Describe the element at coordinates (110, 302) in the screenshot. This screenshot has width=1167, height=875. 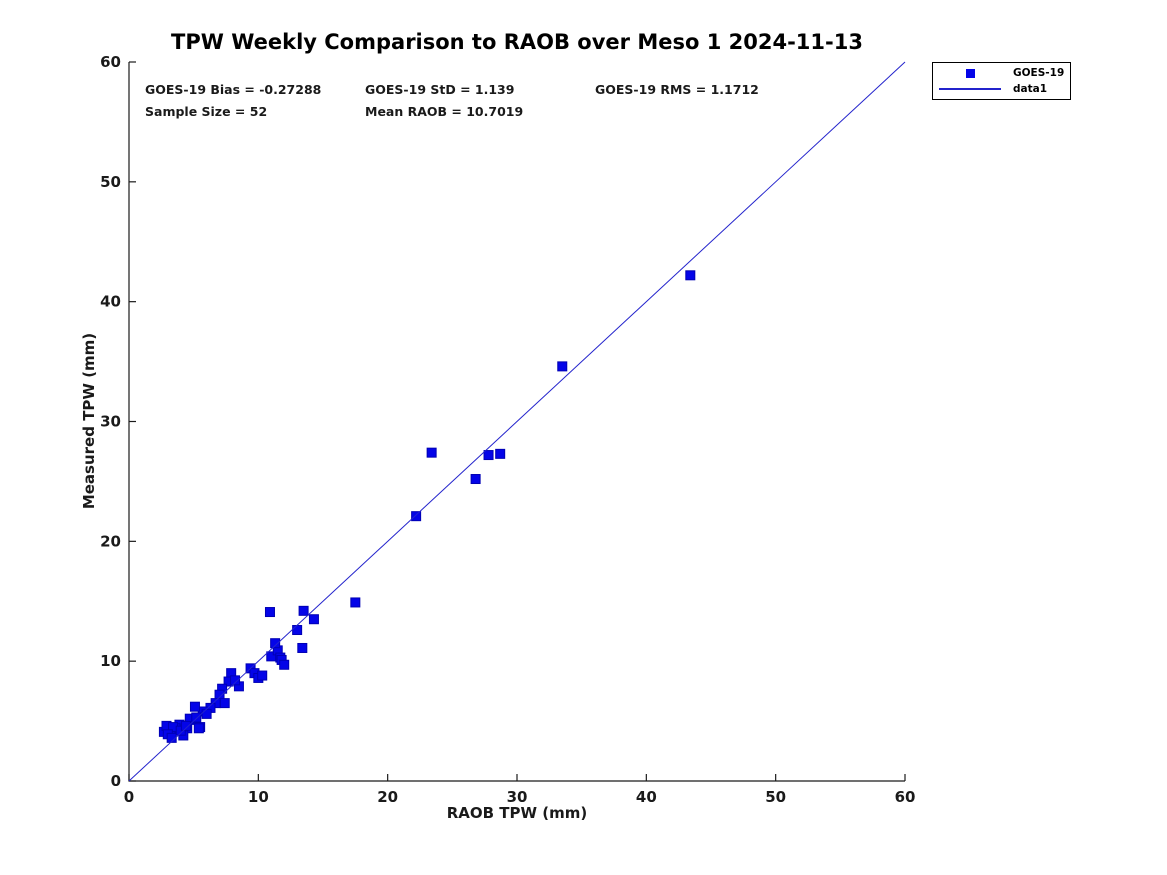
I see `y-tick-label: 40` at that location.